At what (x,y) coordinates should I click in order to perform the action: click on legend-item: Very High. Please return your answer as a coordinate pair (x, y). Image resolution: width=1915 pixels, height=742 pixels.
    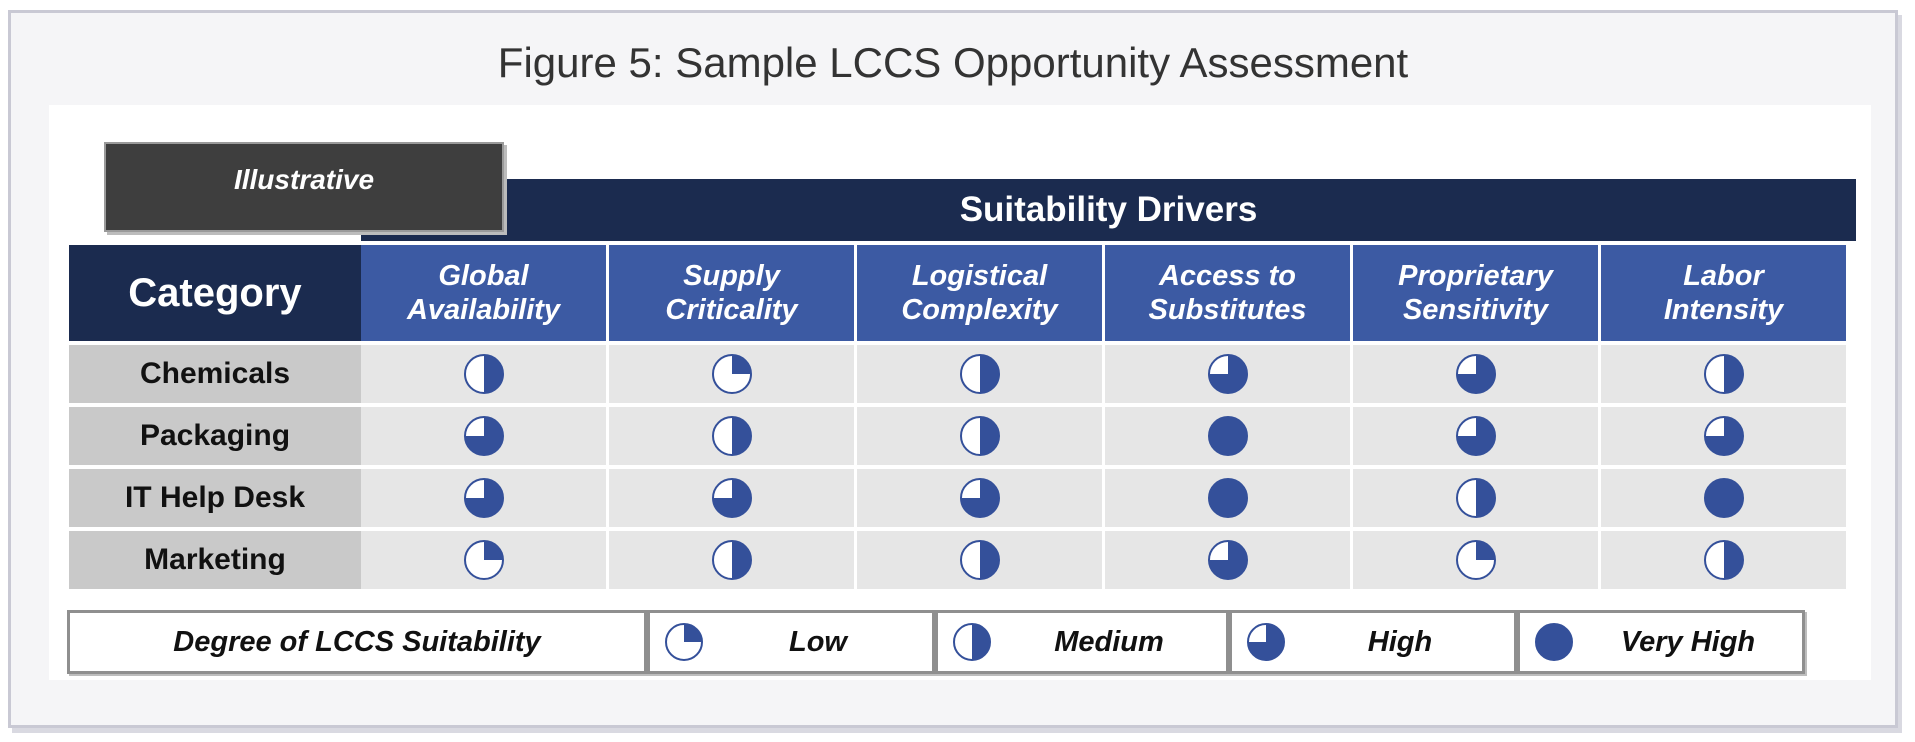
    Looking at the image, I should click on (1661, 642).